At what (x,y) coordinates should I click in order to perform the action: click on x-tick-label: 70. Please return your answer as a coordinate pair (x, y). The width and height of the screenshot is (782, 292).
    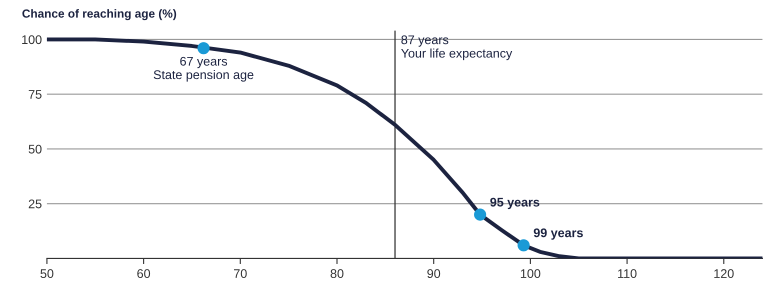
    Looking at the image, I should click on (240, 273).